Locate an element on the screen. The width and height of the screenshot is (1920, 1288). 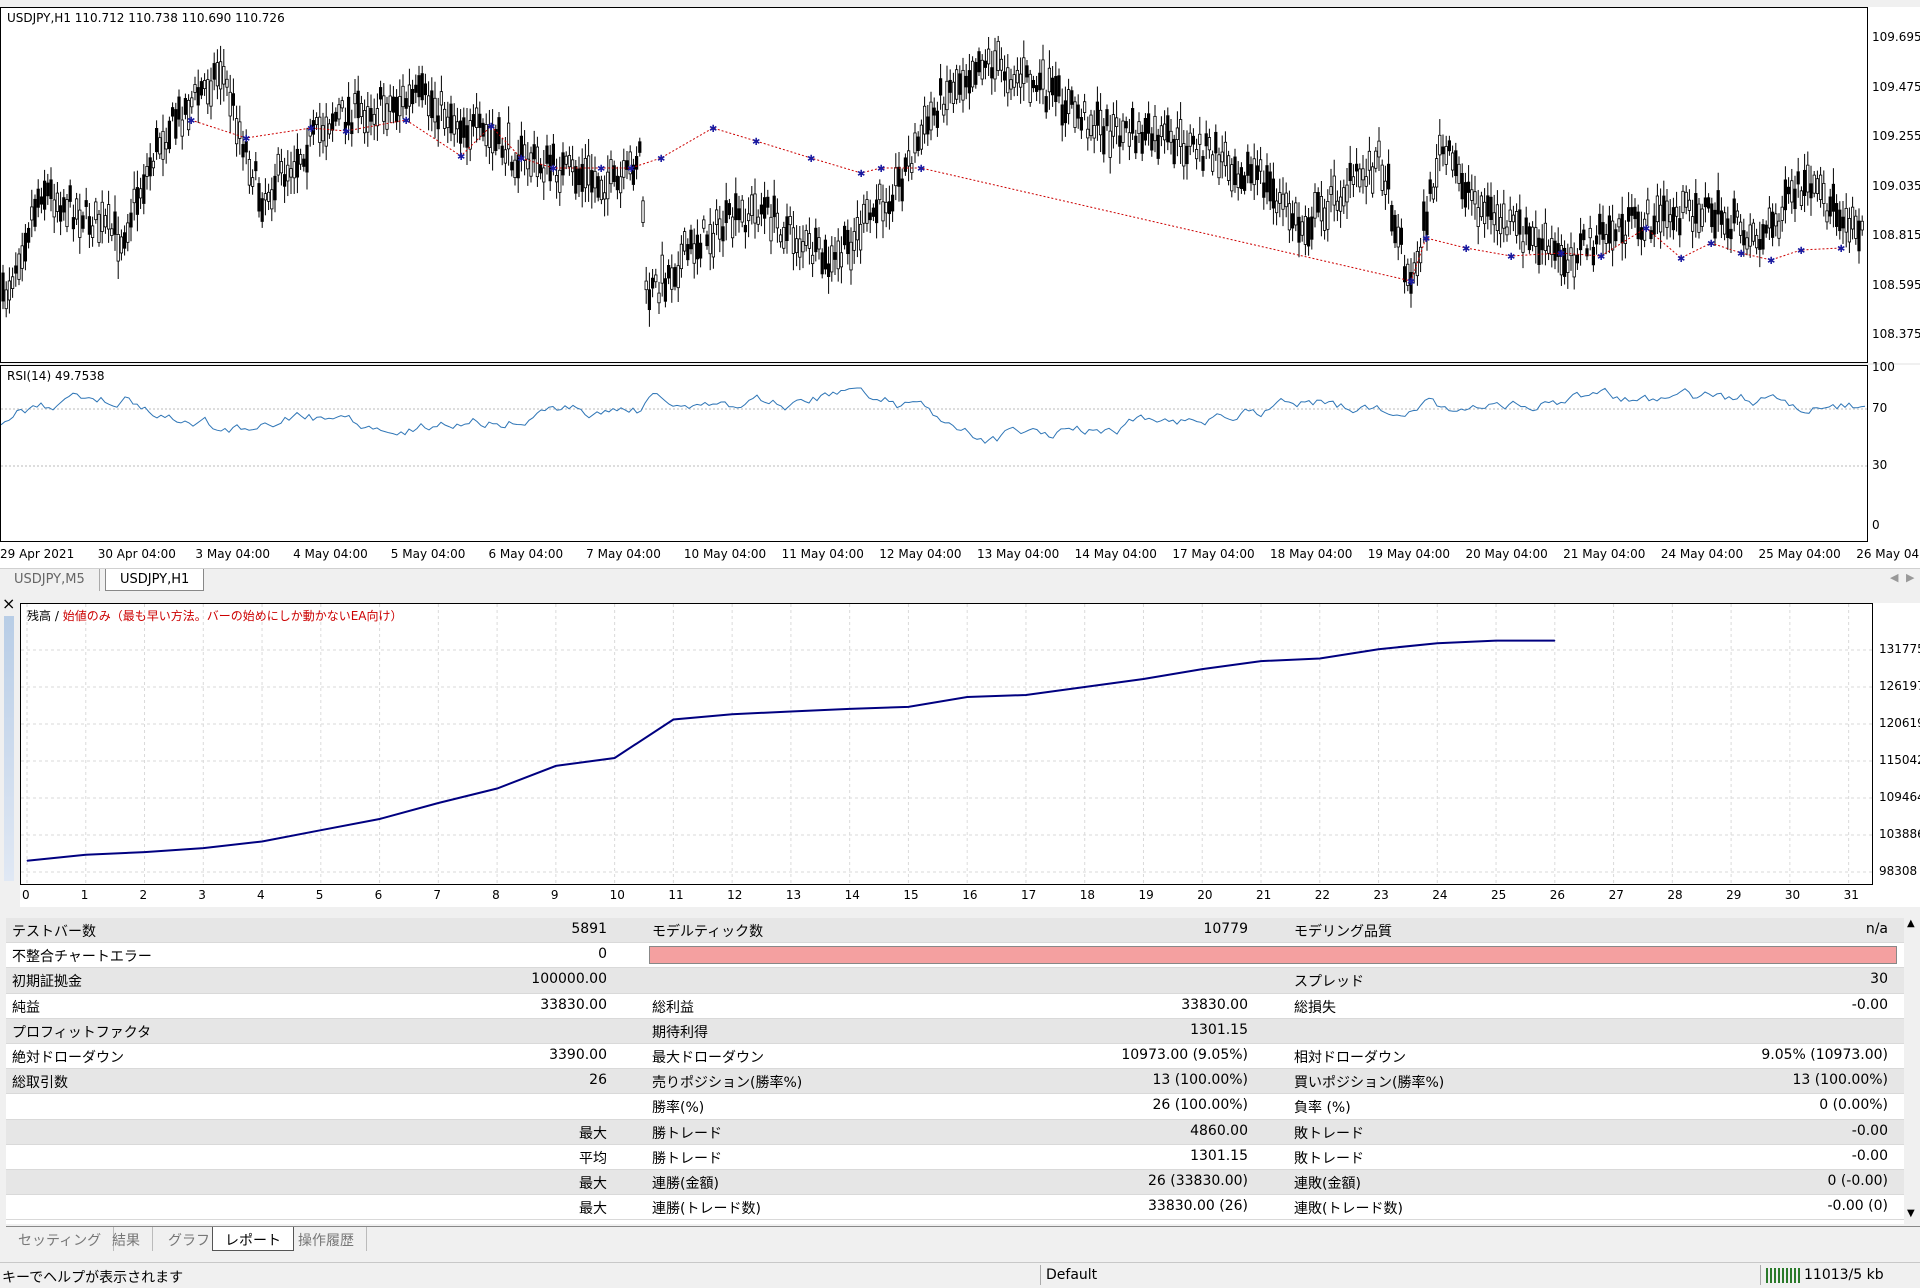
tab-results: 結果 is located at coordinates (126, 1239).